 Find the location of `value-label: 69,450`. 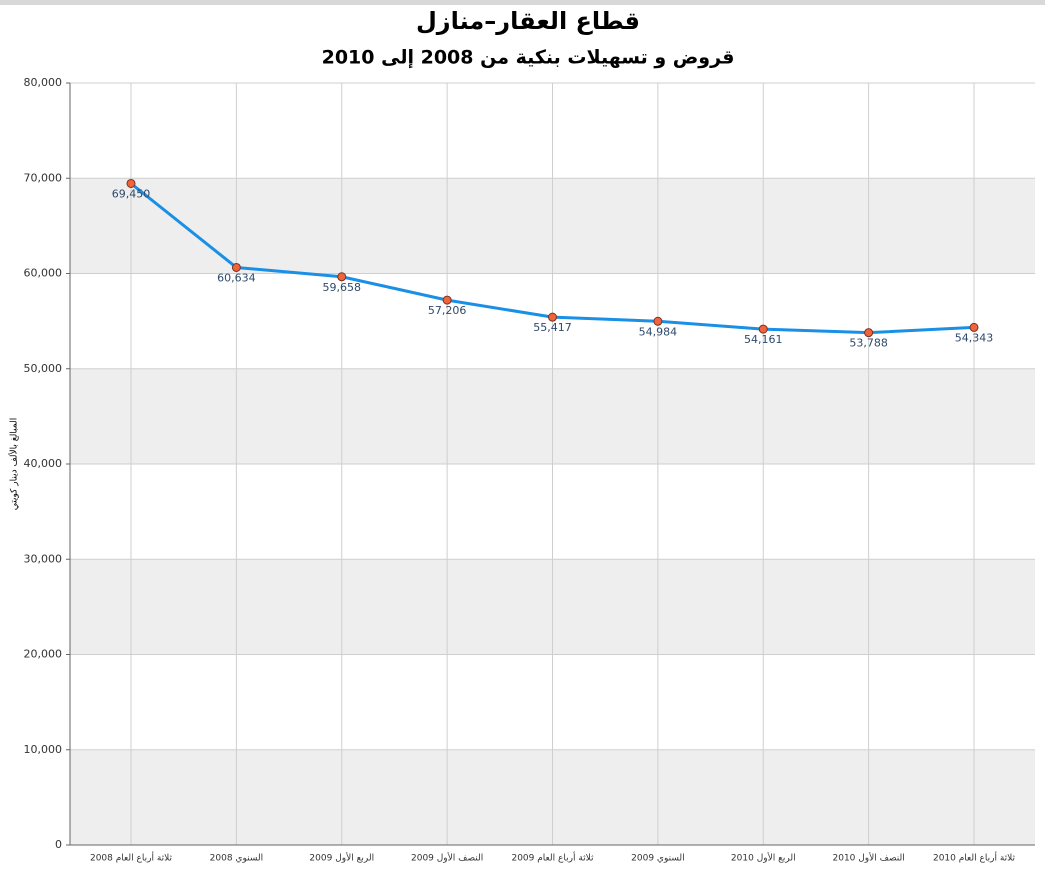

value-label: 69,450 is located at coordinates (131, 193).